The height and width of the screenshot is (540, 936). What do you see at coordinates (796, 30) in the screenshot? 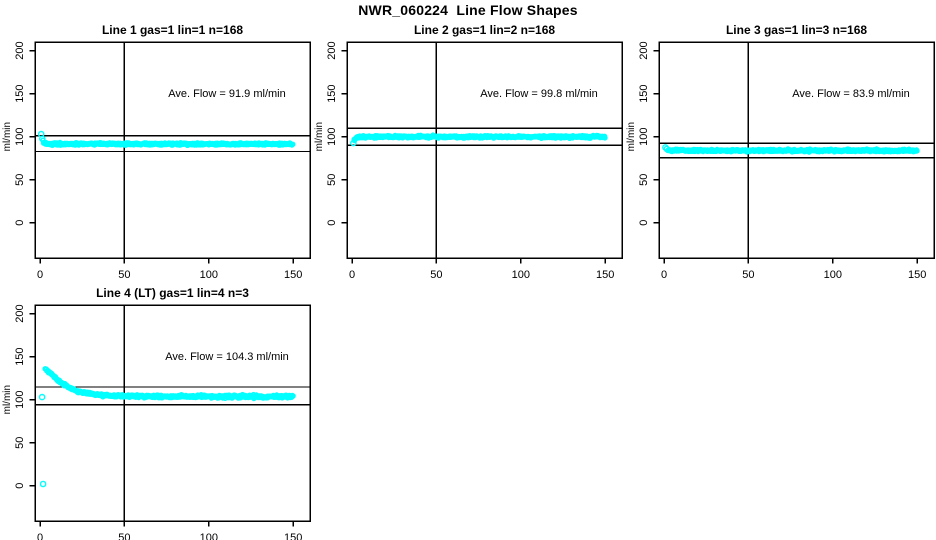
I see `subplot-title: Line 3 gas=1 lin=3 n=168` at bounding box center [796, 30].